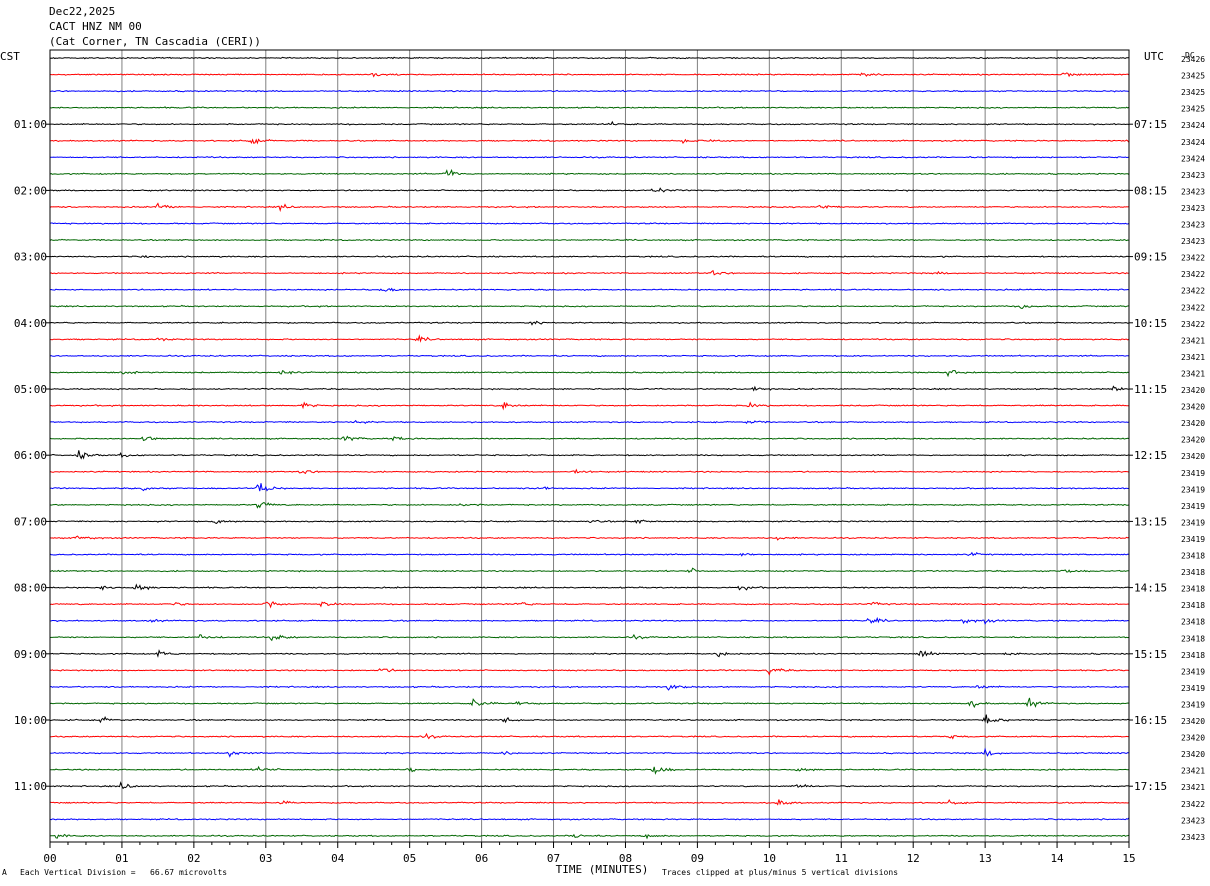  I want to click on cst-hour-label: 07:00, so click(30, 521).